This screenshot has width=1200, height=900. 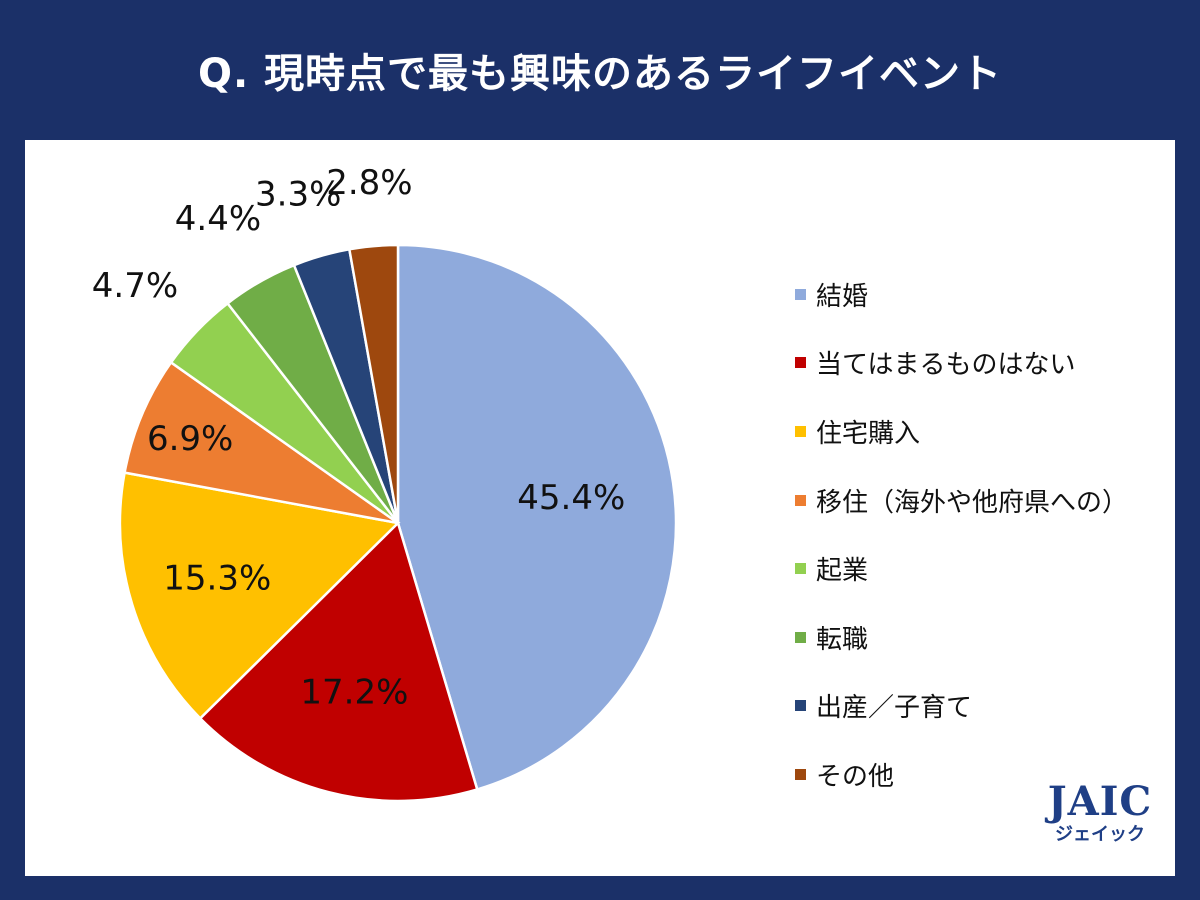 What do you see at coordinates (972, 502) in the screenshot?
I see `legend-label: 移住（海外や他府県への）` at bounding box center [972, 502].